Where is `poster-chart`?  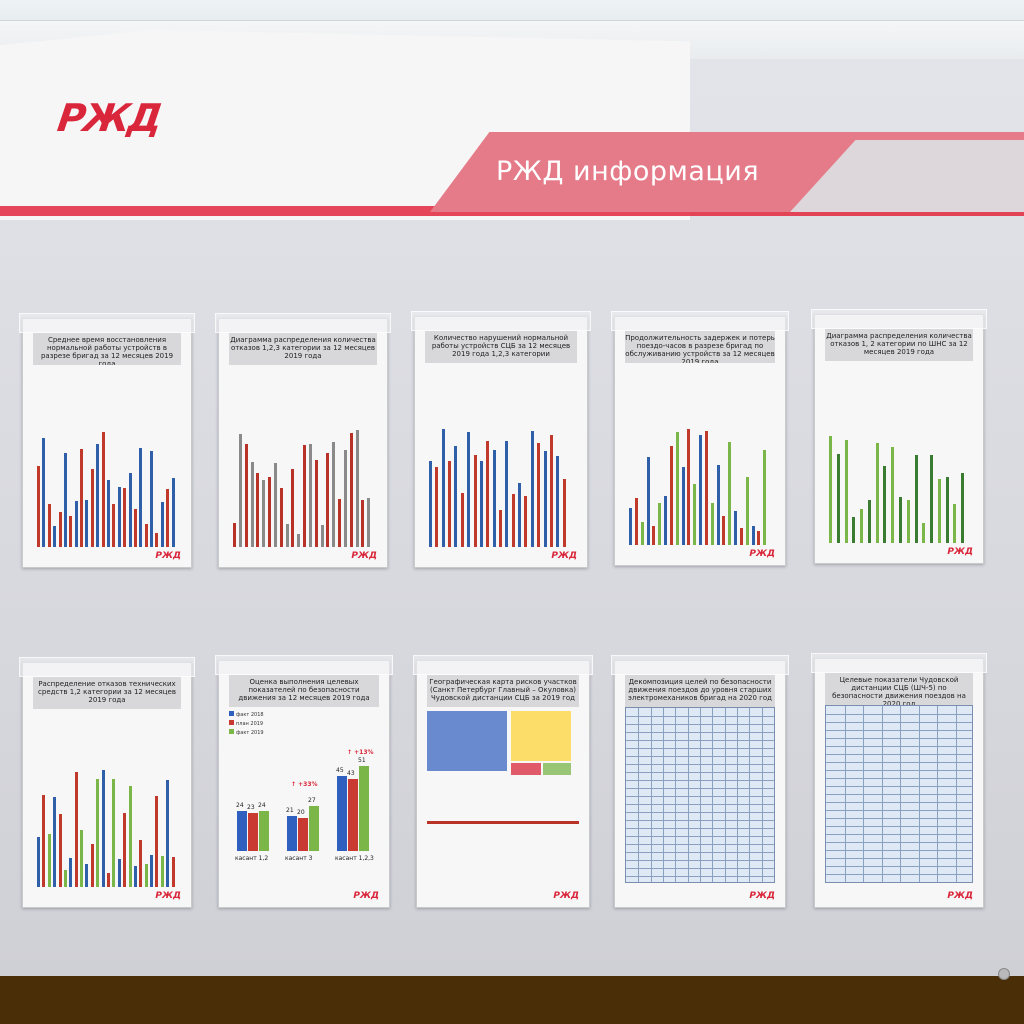
poster-chart is located at coordinates (899, 454).